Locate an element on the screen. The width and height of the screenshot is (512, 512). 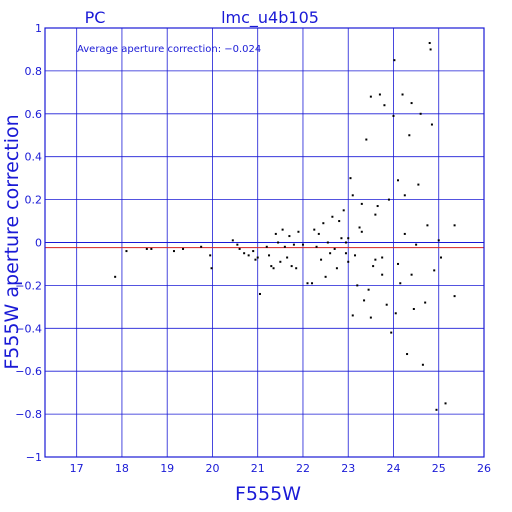
chart-subtitle: PC is located at coordinates (95, 17).